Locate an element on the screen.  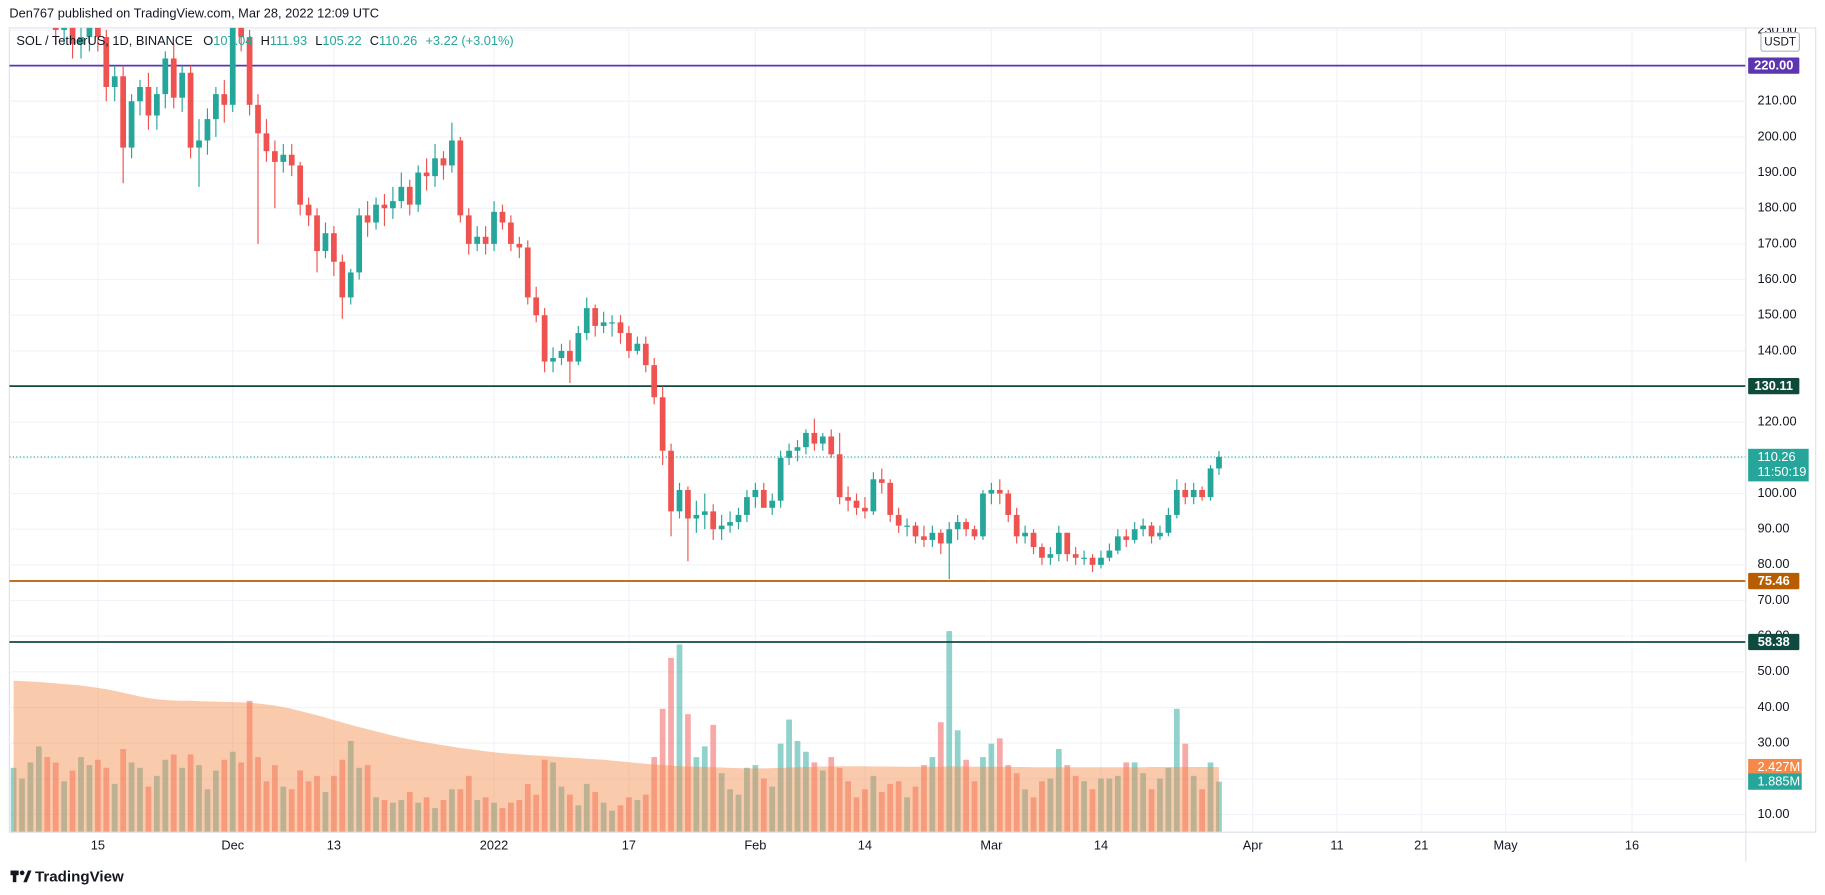
y-tick-label: 80.00 is located at coordinates (1773, 563).